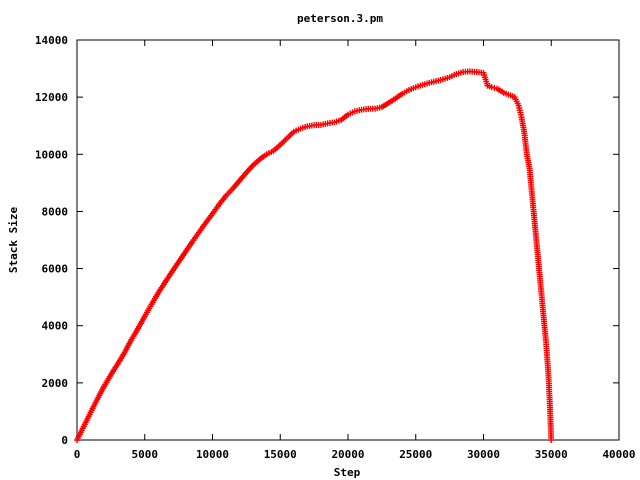 The image size is (640, 480). I want to click on x-tick-label: 5000, so click(145, 454).